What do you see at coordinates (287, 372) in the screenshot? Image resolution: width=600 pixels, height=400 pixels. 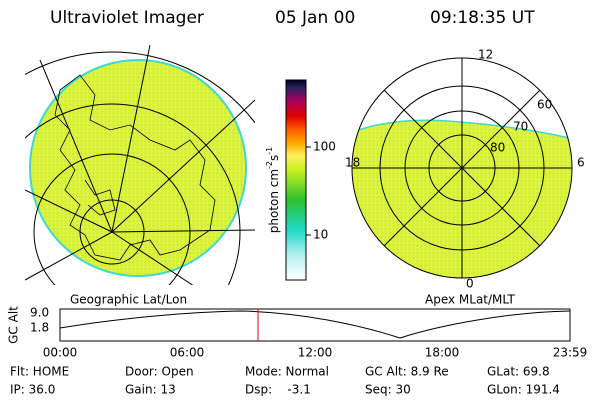 I see `status-field: Mode: Normal` at bounding box center [287, 372].